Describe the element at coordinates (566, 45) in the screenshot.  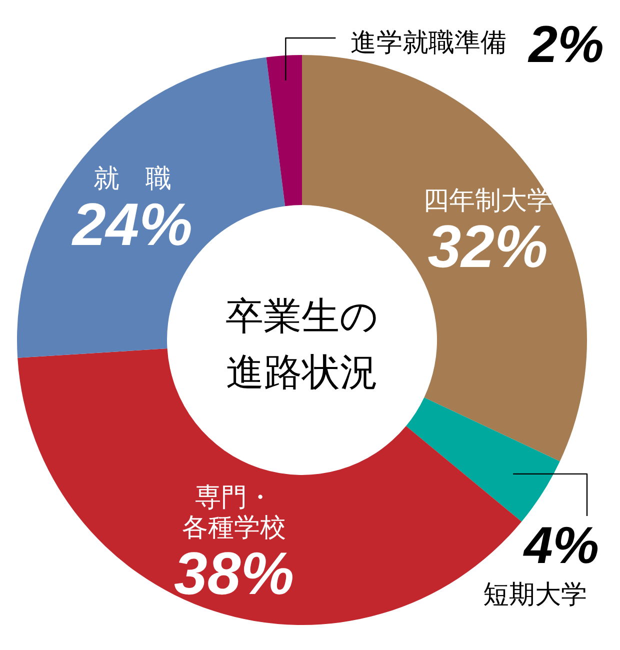
I see `data-label: 2%` at that location.